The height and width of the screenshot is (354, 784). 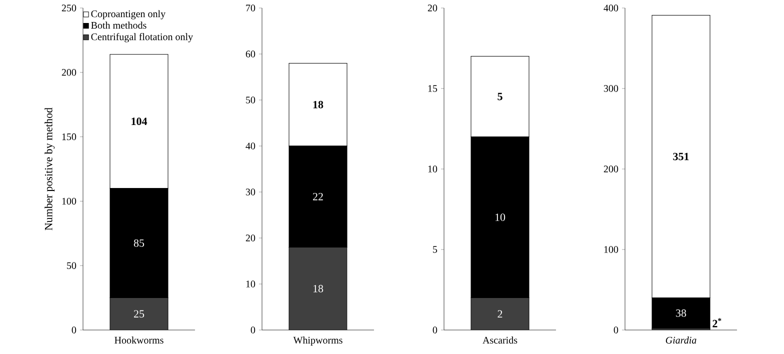 I want to click on y-tick-label: 150, so click(x=69, y=136).